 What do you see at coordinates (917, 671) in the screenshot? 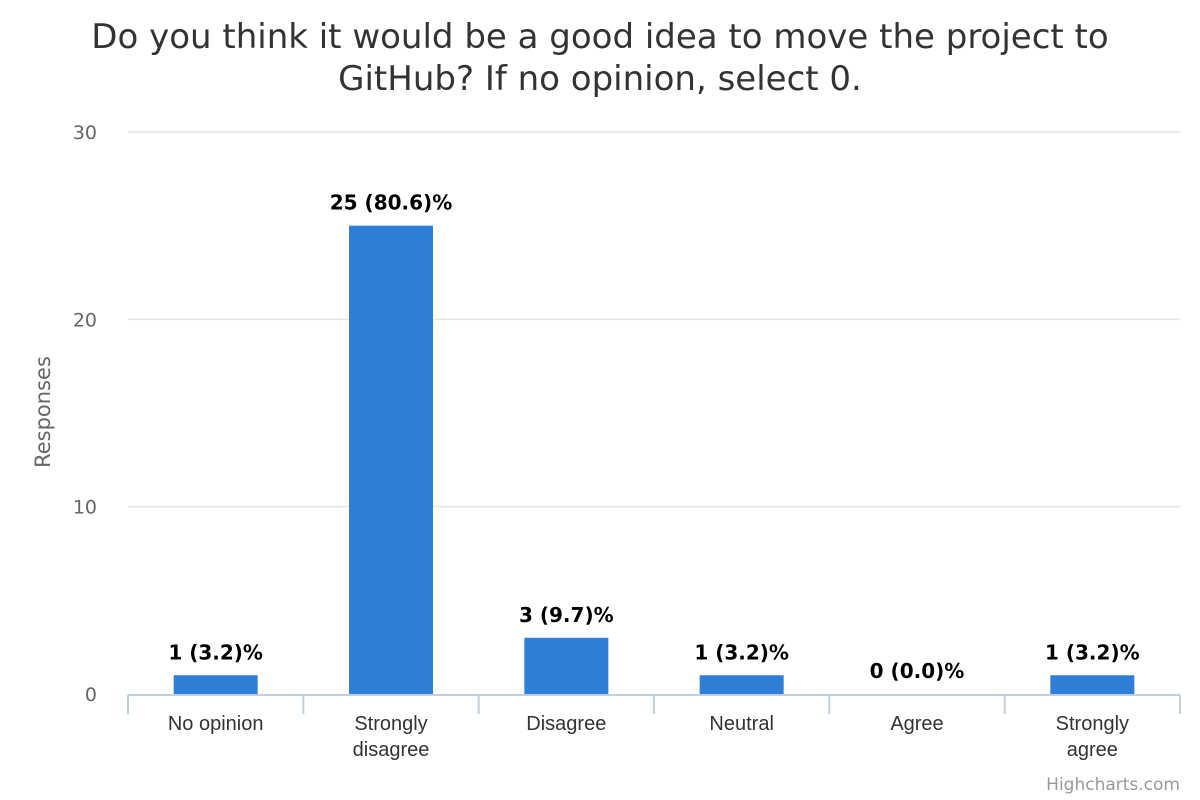
I see `data-label: 0 (0.0)%` at bounding box center [917, 671].